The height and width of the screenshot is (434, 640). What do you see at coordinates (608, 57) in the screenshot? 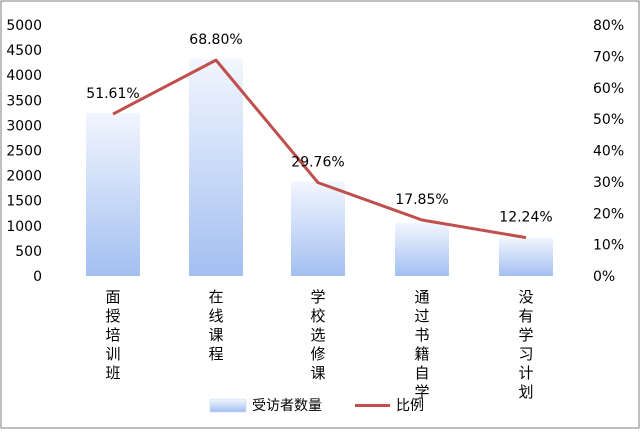
I see `right-tick-label: 70%` at bounding box center [608, 57].